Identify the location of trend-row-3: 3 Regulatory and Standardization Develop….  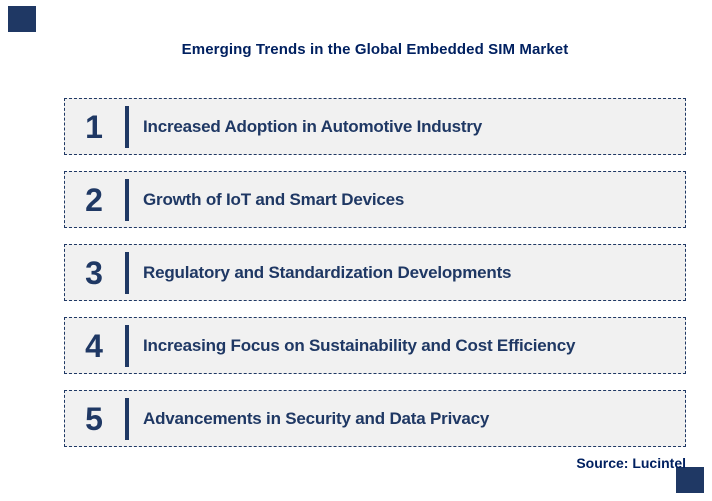
(375, 272).